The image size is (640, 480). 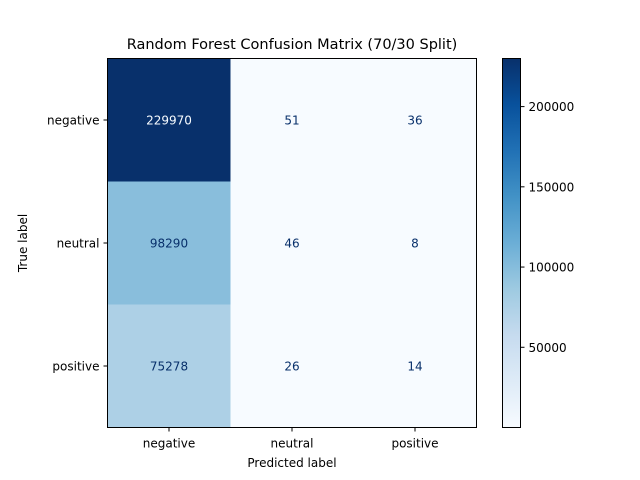 I want to click on heatmap-cell-r0-c2, so click(x=415, y=120).